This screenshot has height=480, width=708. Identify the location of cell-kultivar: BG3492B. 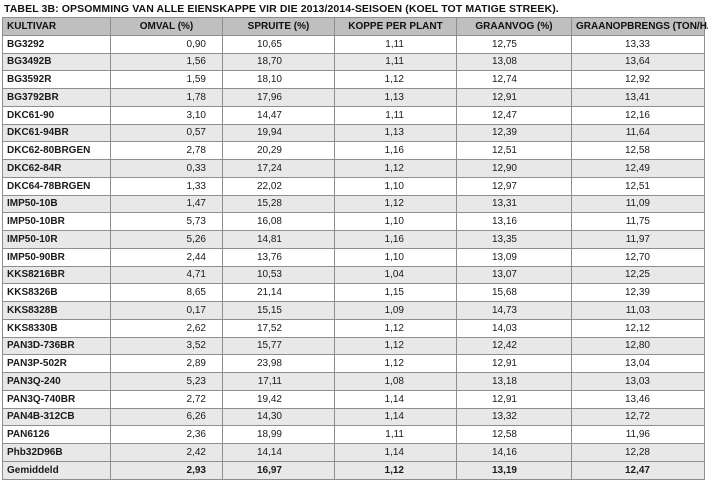
(56, 62).